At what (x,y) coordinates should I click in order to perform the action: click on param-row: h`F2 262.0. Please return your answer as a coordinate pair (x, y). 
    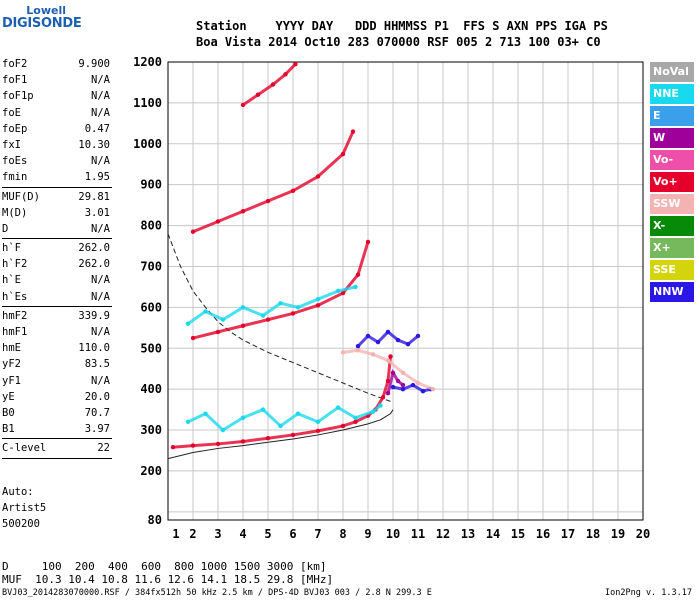
    Looking at the image, I should click on (57, 264).